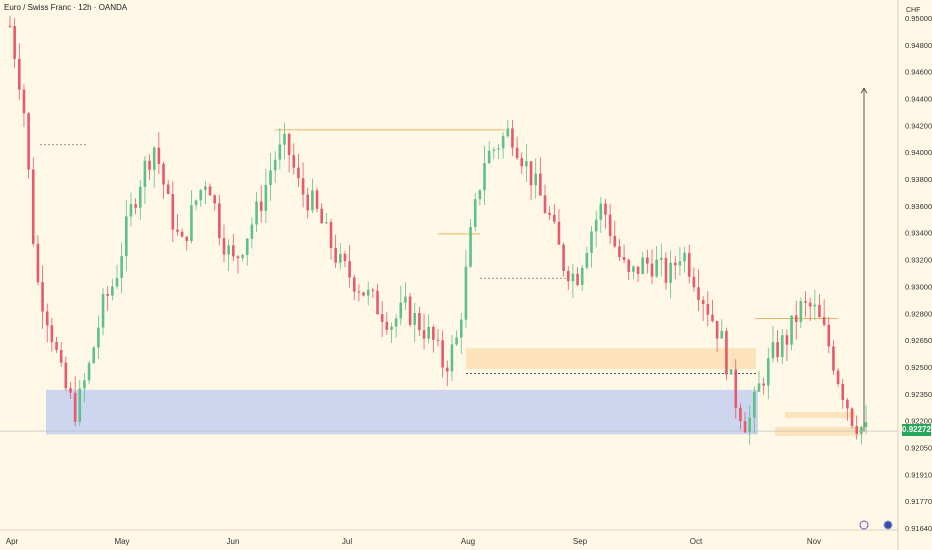  What do you see at coordinates (918, 367) in the screenshot?
I see `y-tick-label: 0.92500` at bounding box center [918, 367].